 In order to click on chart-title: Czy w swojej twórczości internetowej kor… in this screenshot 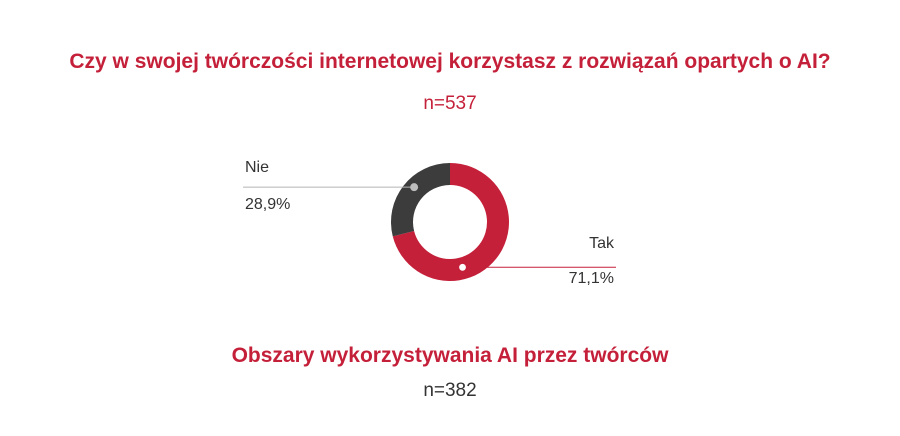, I will do `click(450, 61)`.